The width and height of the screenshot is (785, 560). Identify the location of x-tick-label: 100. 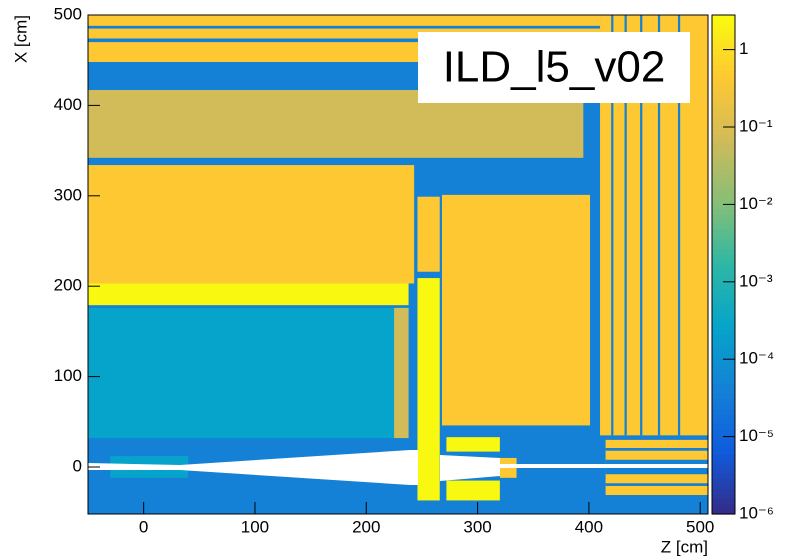
(255, 526).